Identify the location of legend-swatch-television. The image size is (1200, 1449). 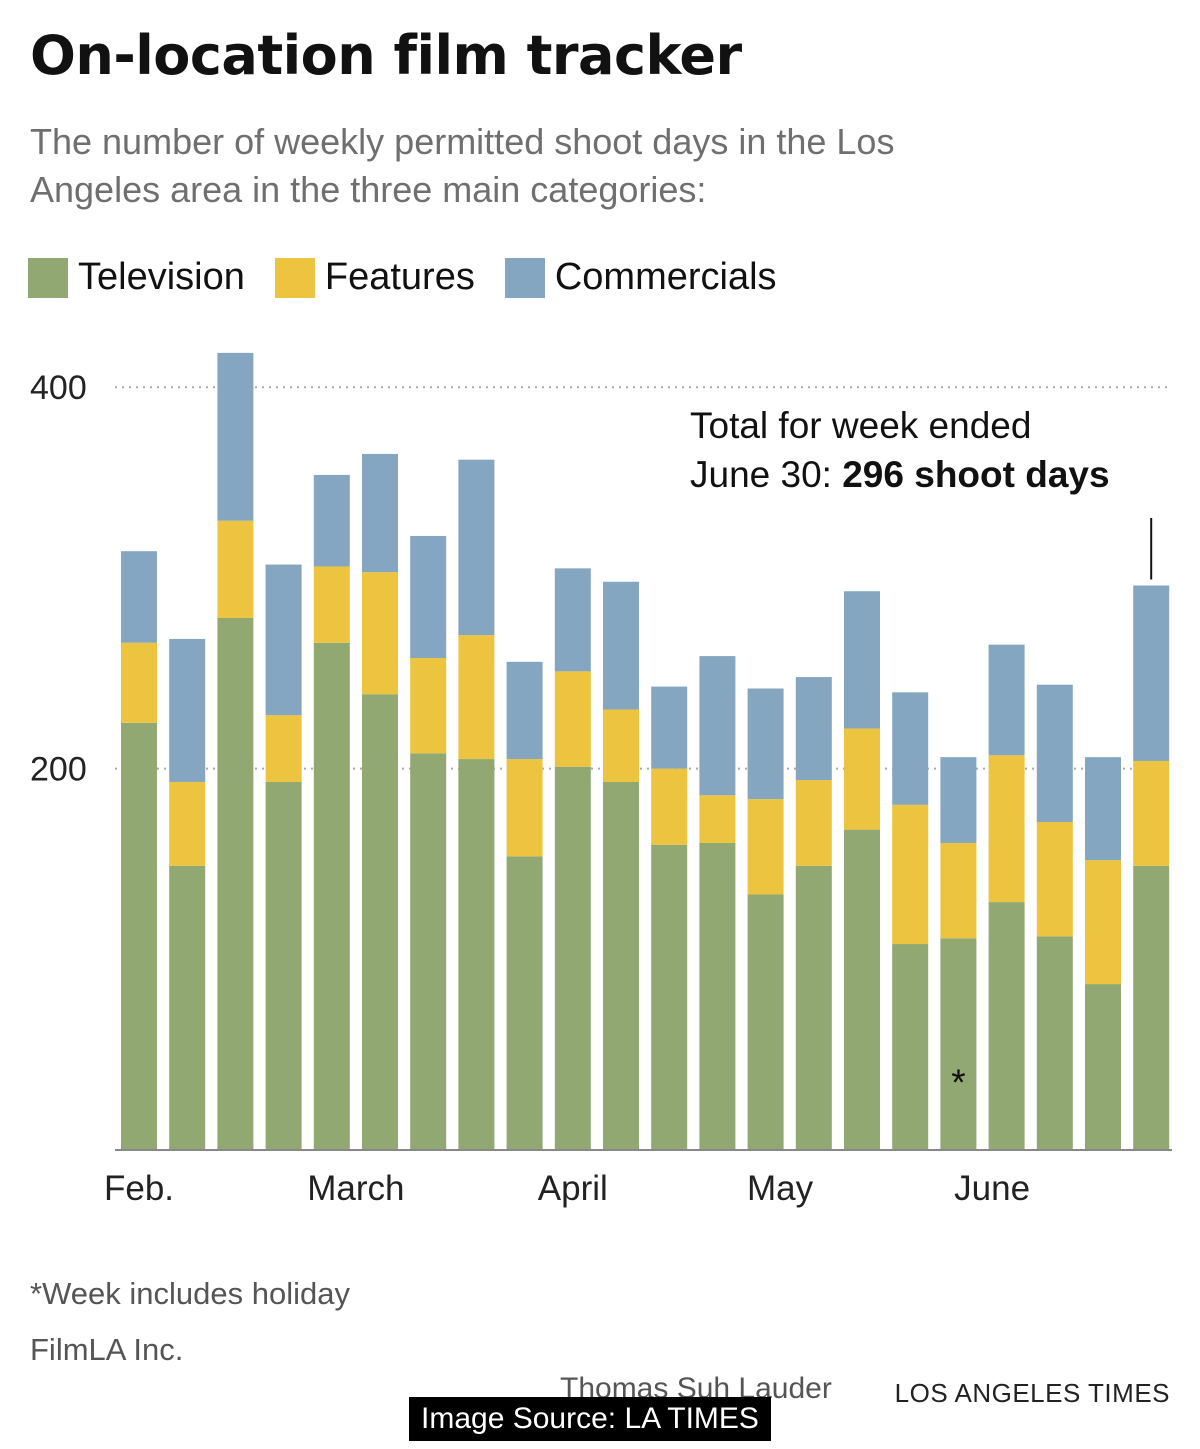
(48, 277).